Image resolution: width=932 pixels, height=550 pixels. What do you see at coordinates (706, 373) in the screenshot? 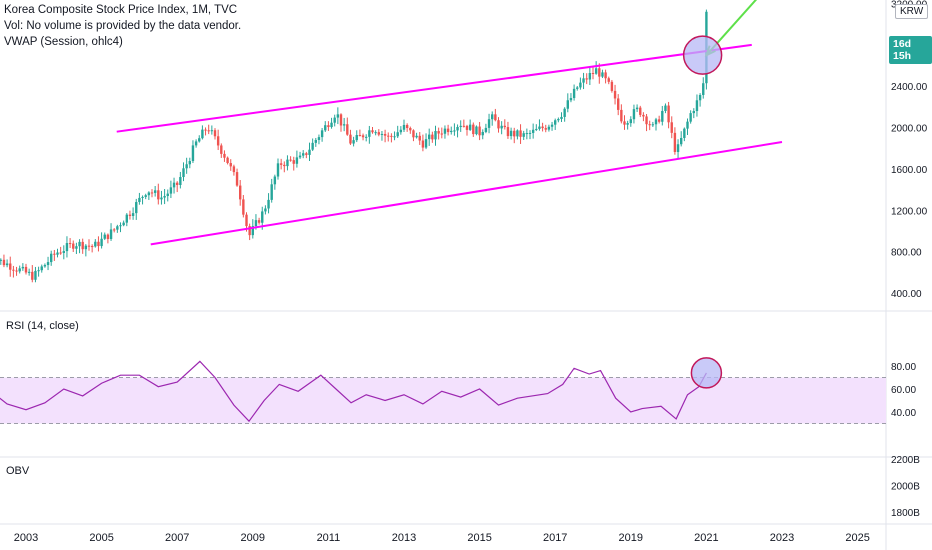
I see `rsi-highlight-circle` at bounding box center [706, 373].